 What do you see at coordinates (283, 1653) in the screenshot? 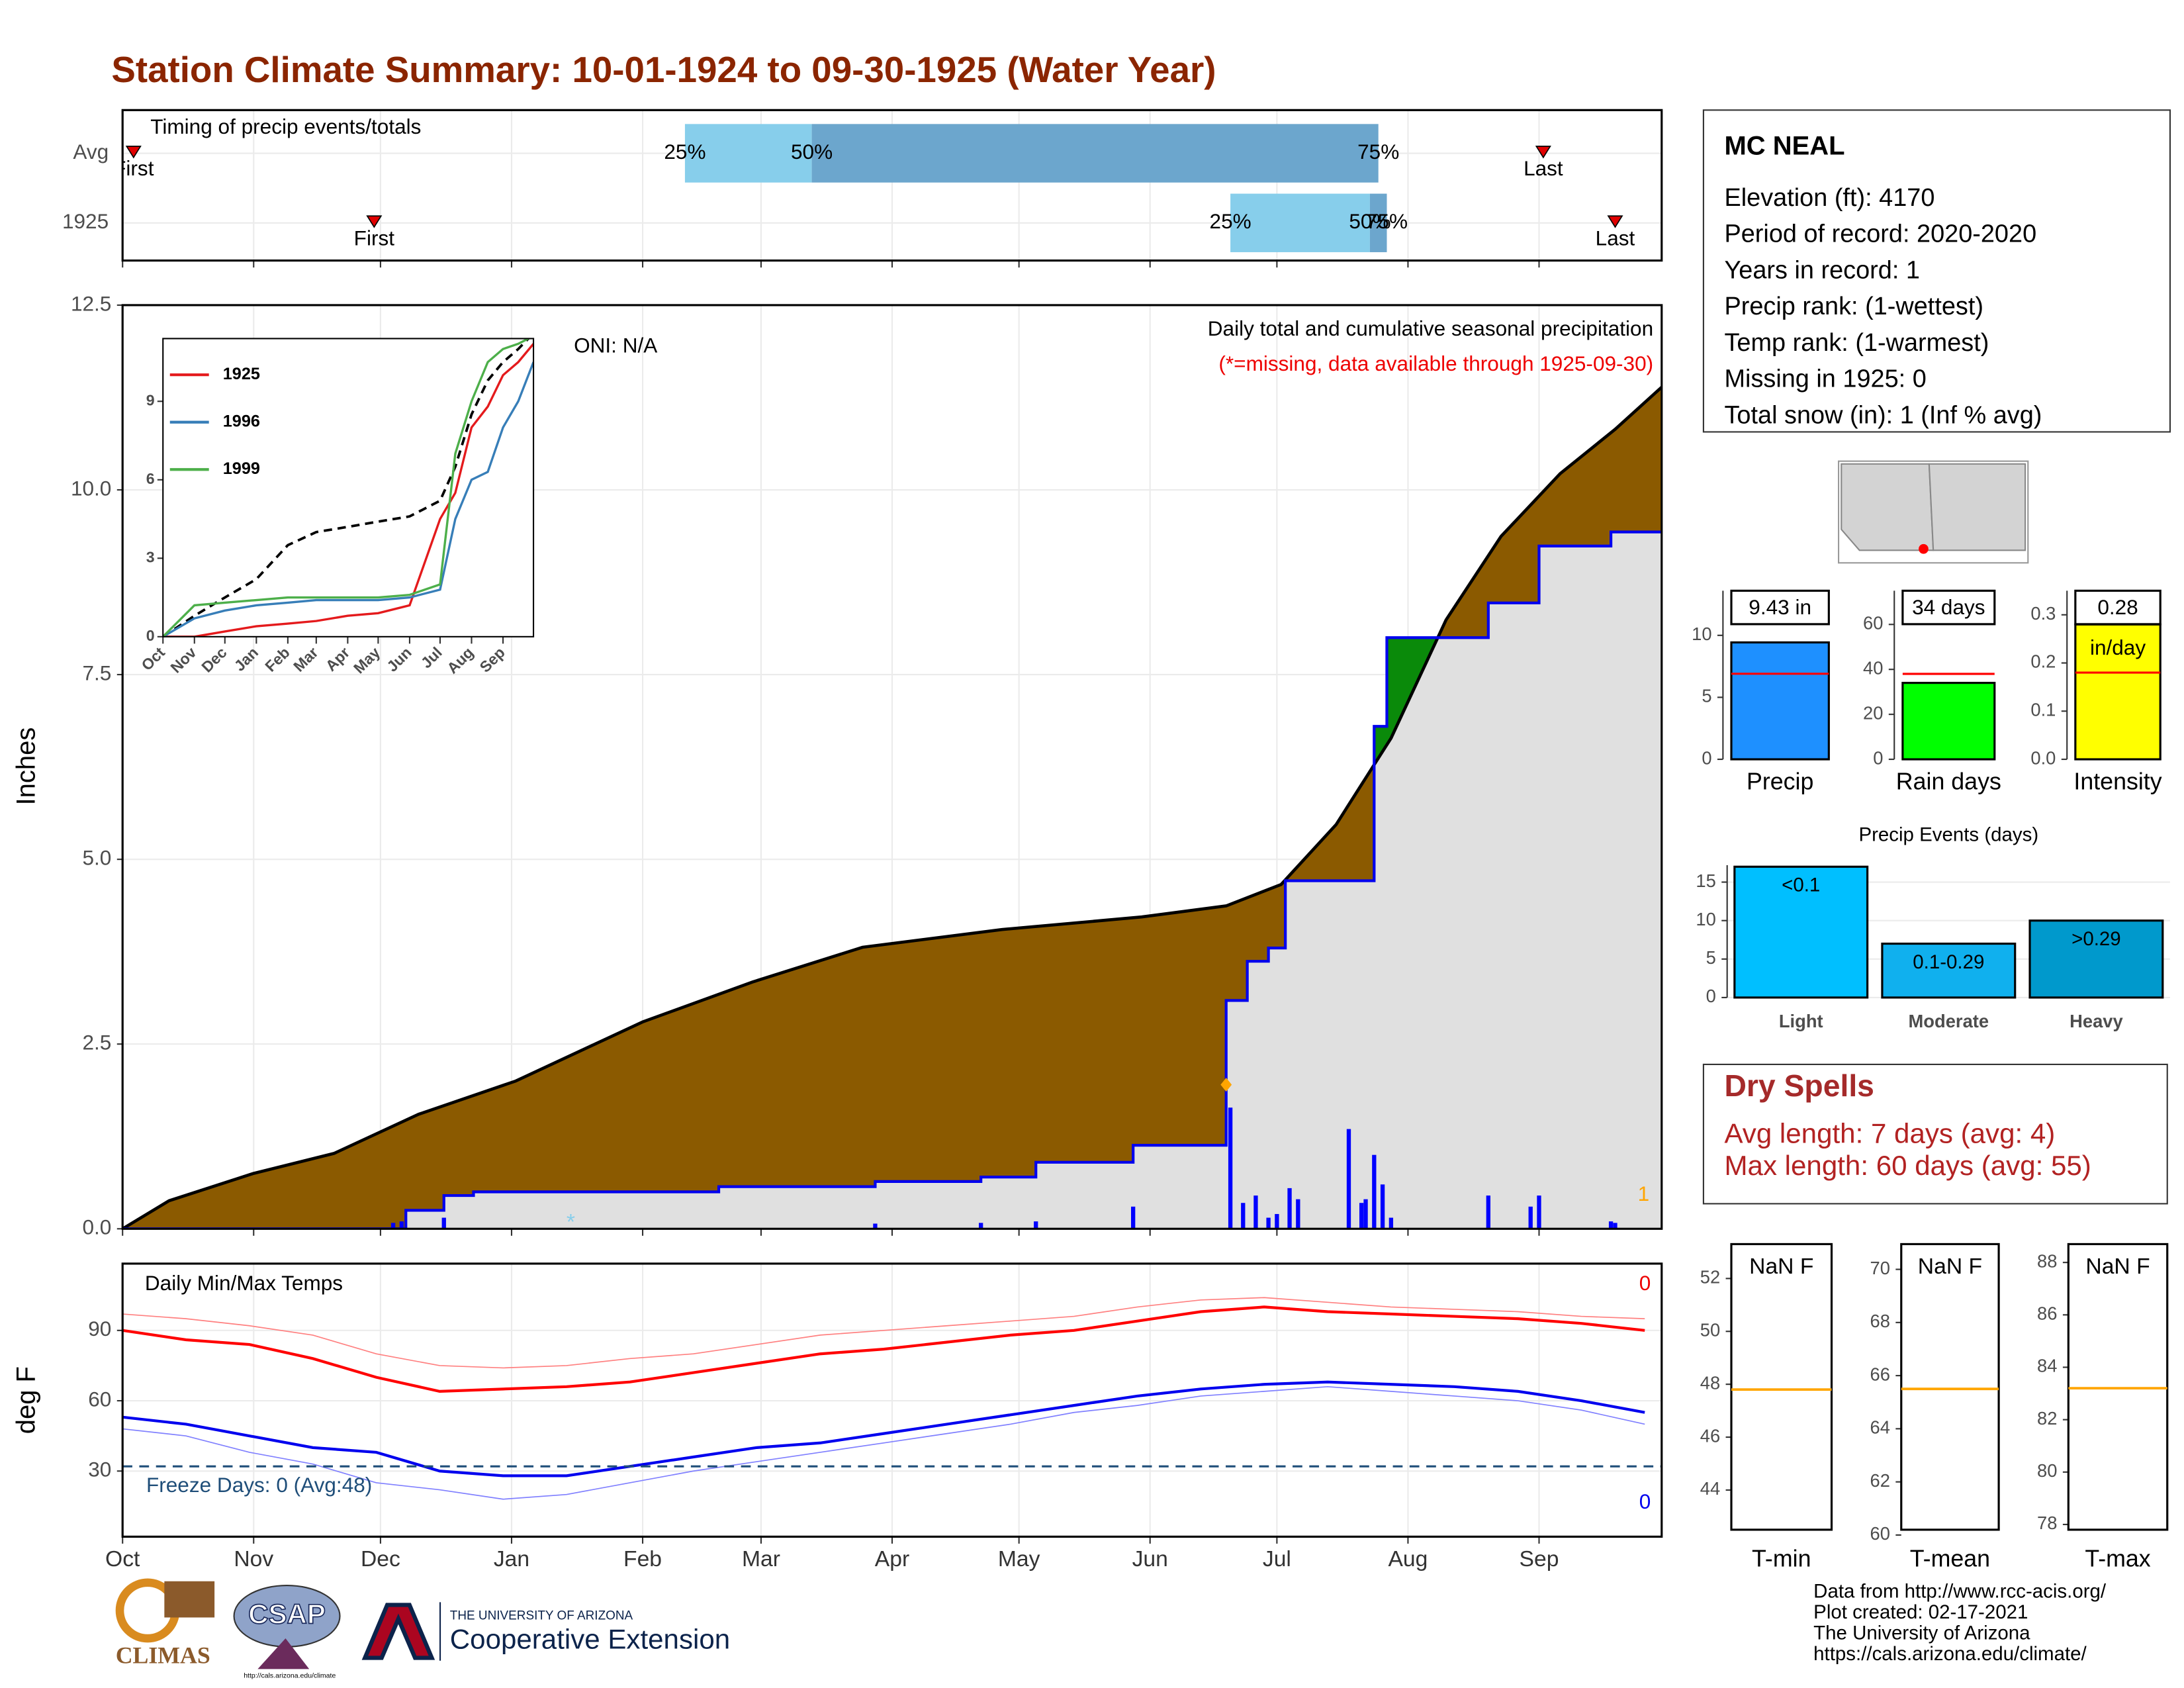
I see `csap-mountain` at bounding box center [283, 1653].